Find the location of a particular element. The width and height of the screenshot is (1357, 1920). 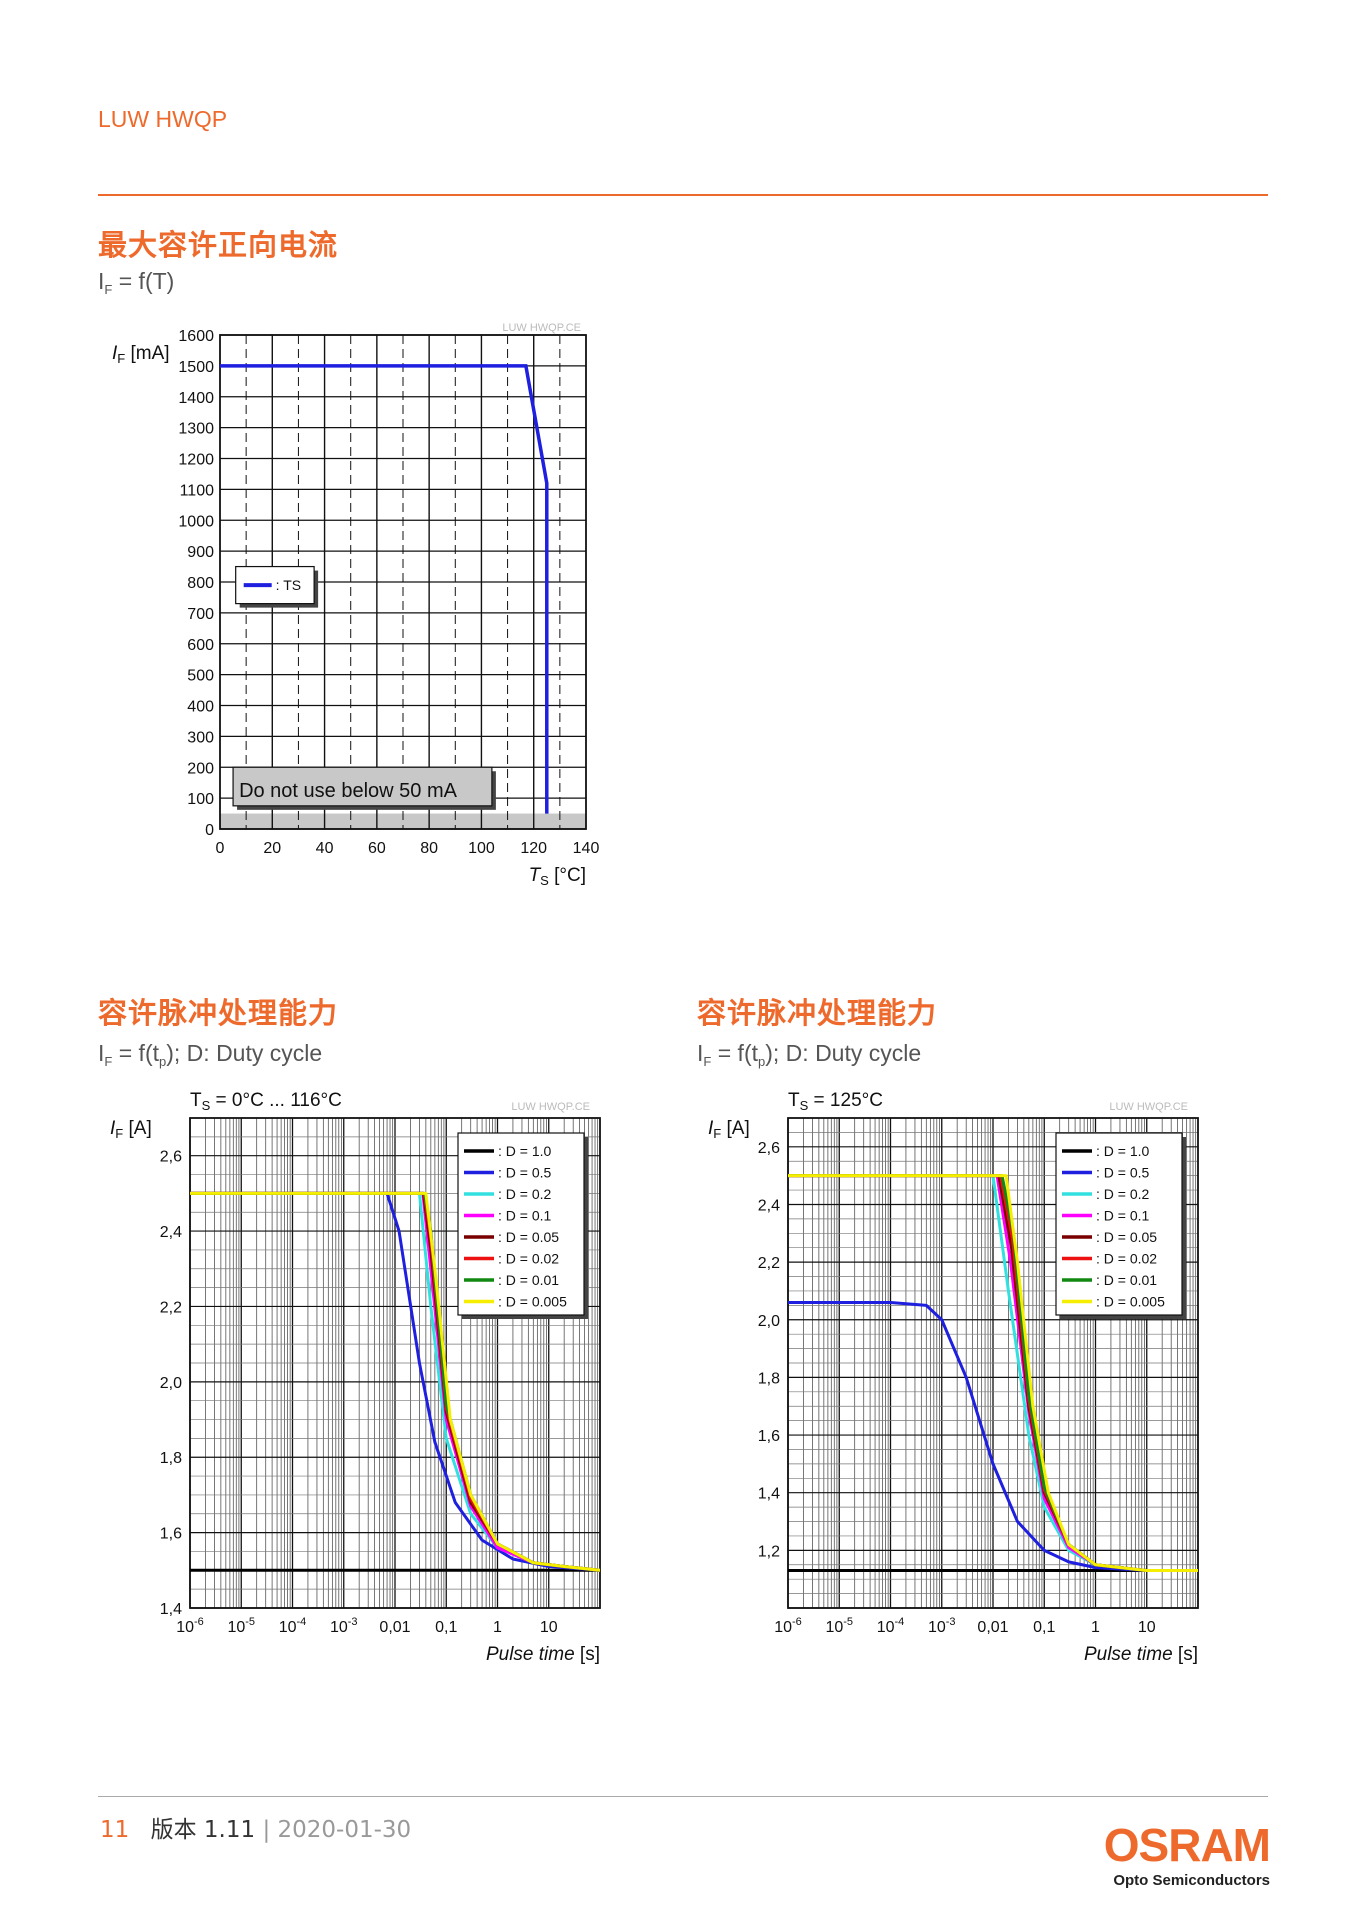

y-tick-label: 600 is located at coordinates (200, 645).